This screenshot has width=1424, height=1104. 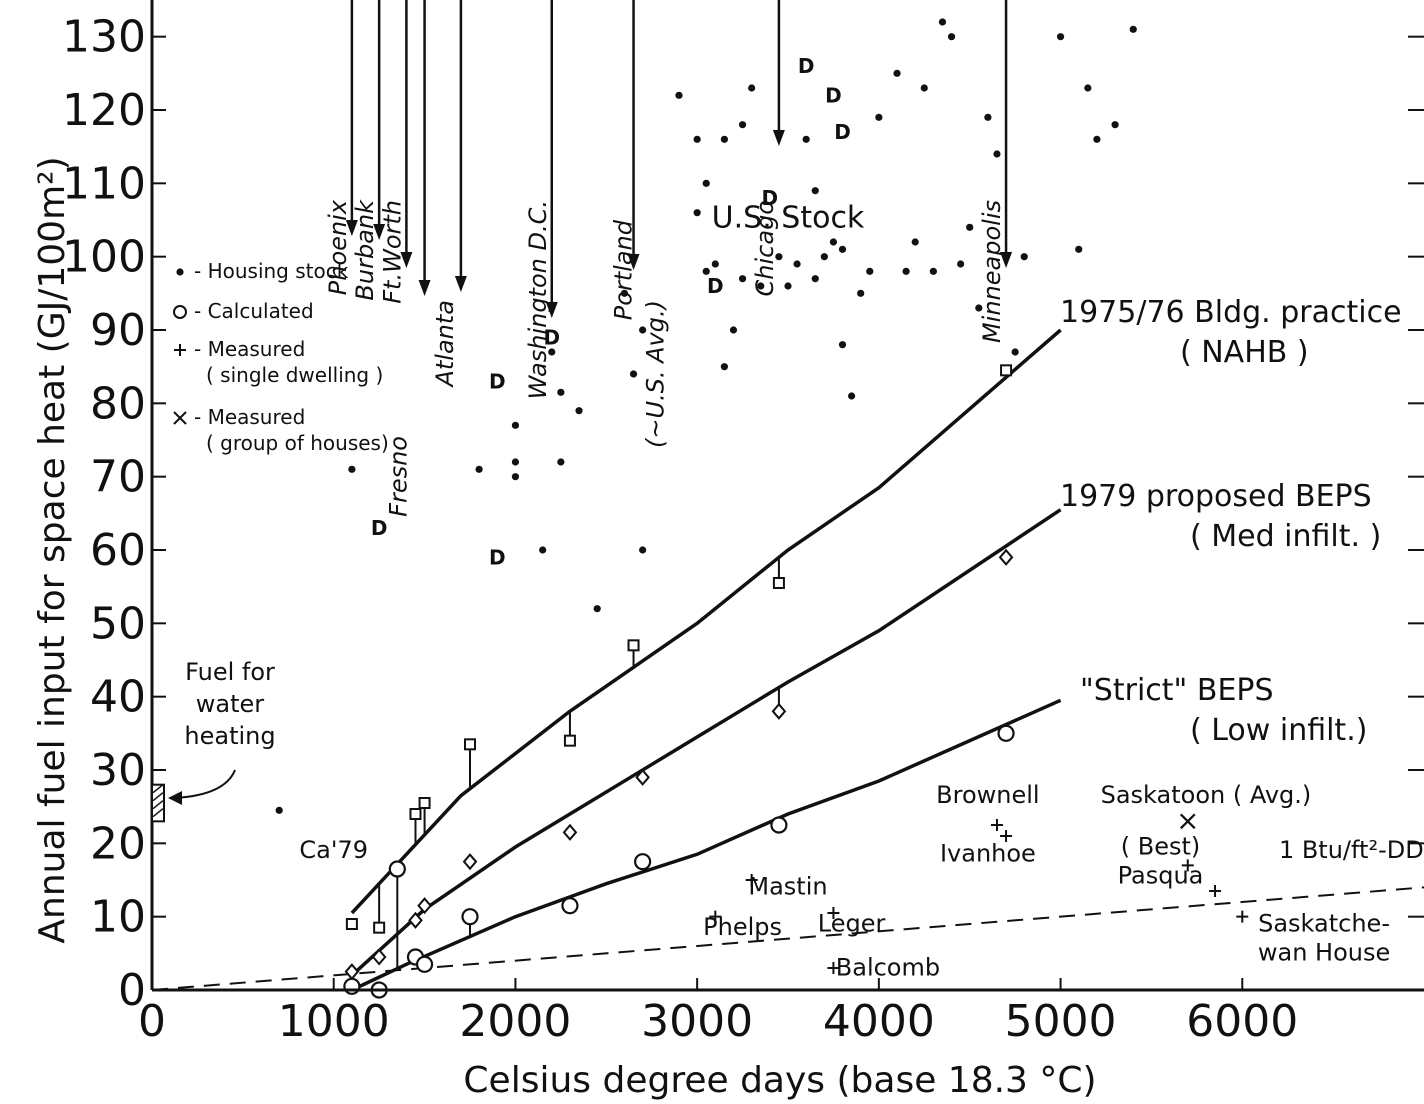 I want to click on legend-label: - Calculated, so click(x=254, y=311).